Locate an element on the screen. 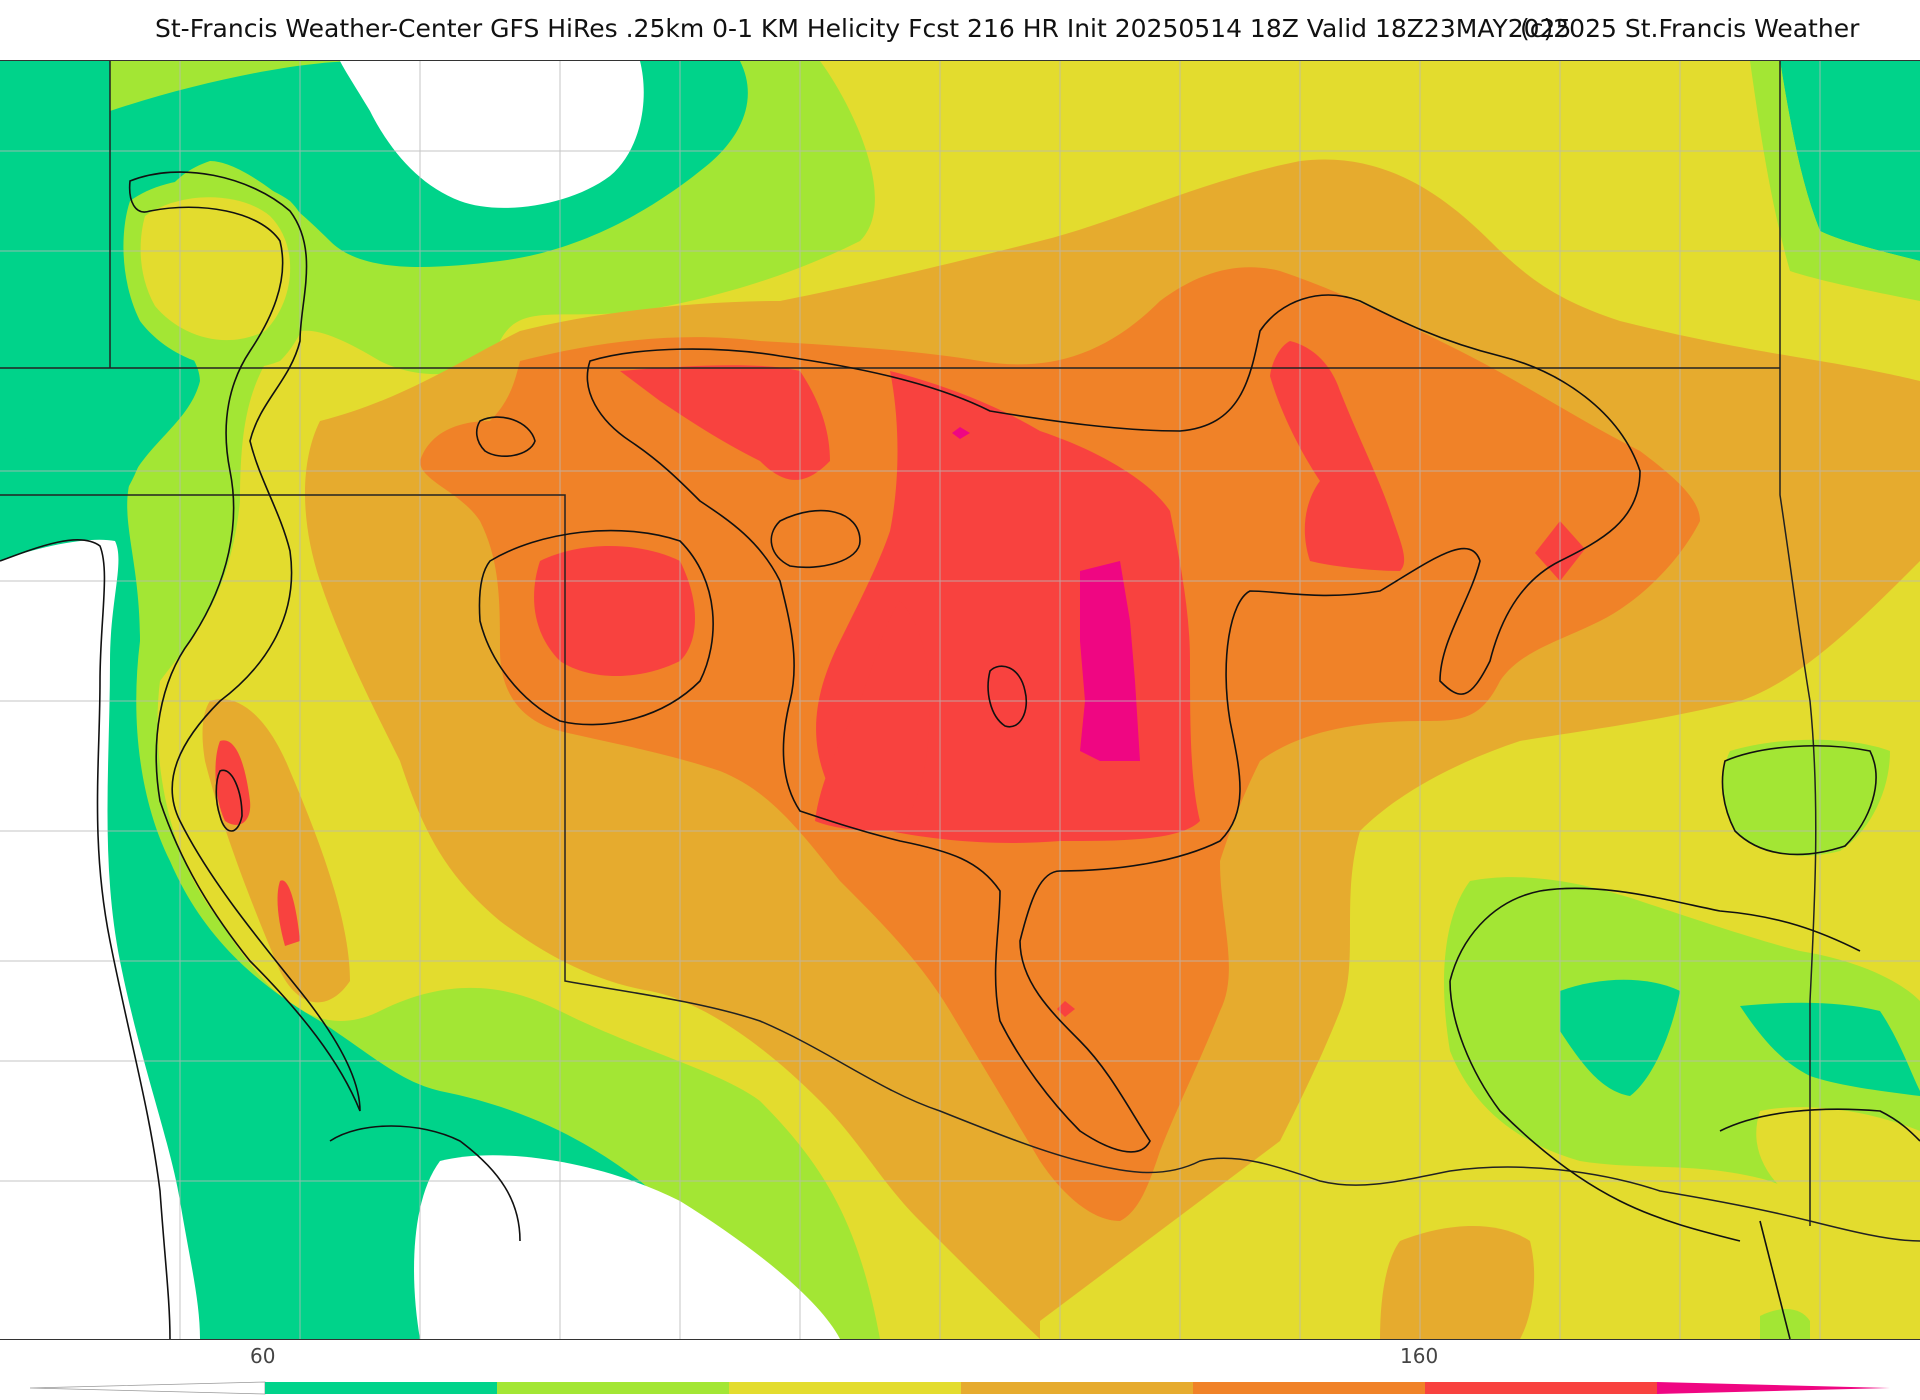 Image resolution: width=1920 pixels, height=1400 pixels. band-160-180-west is located at coordinates (614, 611).